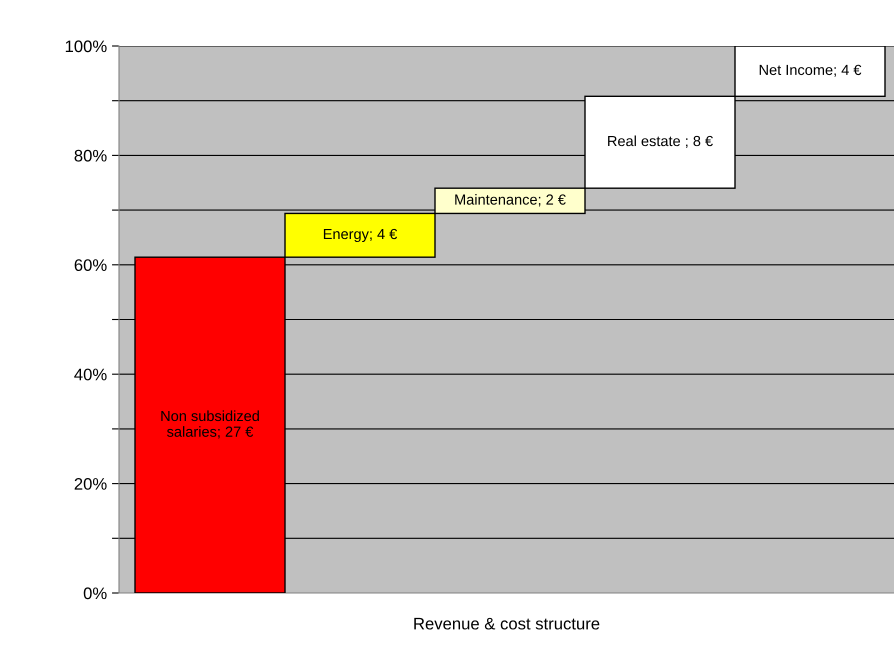 This screenshot has width=894, height=656. What do you see at coordinates (210, 424) in the screenshot?
I see `annotation: Non subsidized salaries; 27 €` at bounding box center [210, 424].